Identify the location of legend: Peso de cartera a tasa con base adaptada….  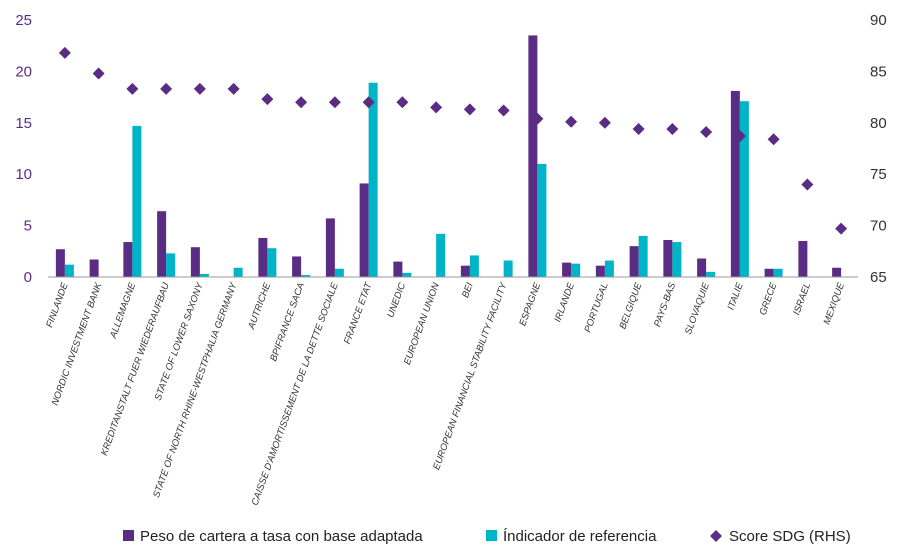
(487, 536).